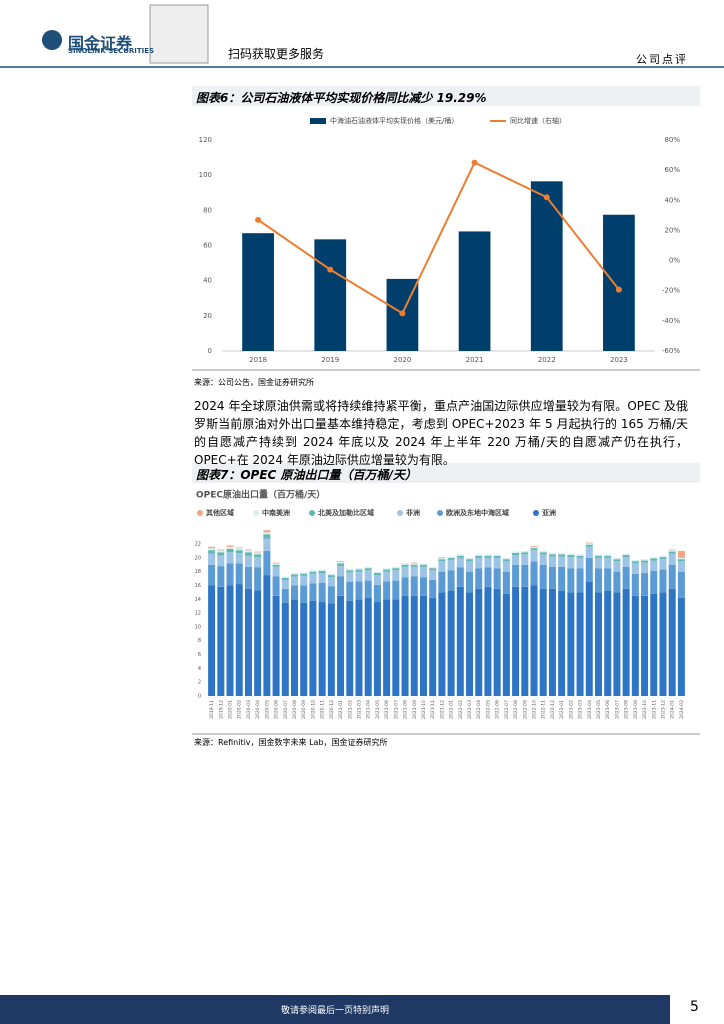 This screenshot has height=1024, width=724. Describe the element at coordinates (562, 709) in the screenshot. I see `x-tick-label: 2023-01` at that location.